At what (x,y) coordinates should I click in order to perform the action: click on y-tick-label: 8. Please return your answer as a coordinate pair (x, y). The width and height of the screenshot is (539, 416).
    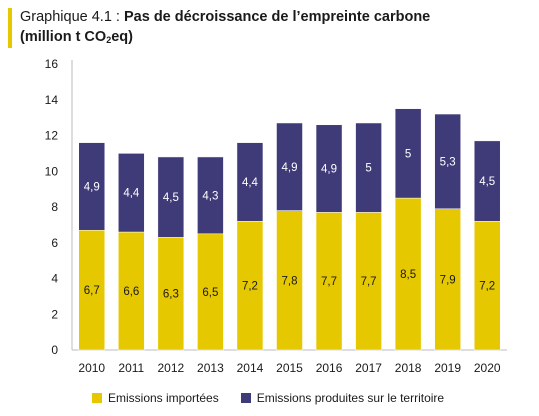
    Looking at the image, I should click on (54, 207).